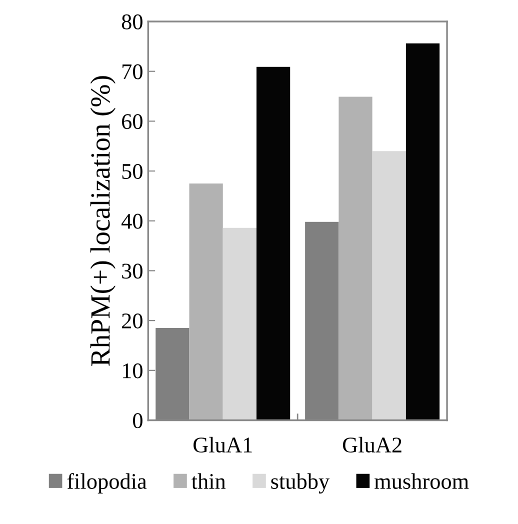 The width and height of the screenshot is (518, 524). I want to click on y-tick-label: 40, so click(132, 221).